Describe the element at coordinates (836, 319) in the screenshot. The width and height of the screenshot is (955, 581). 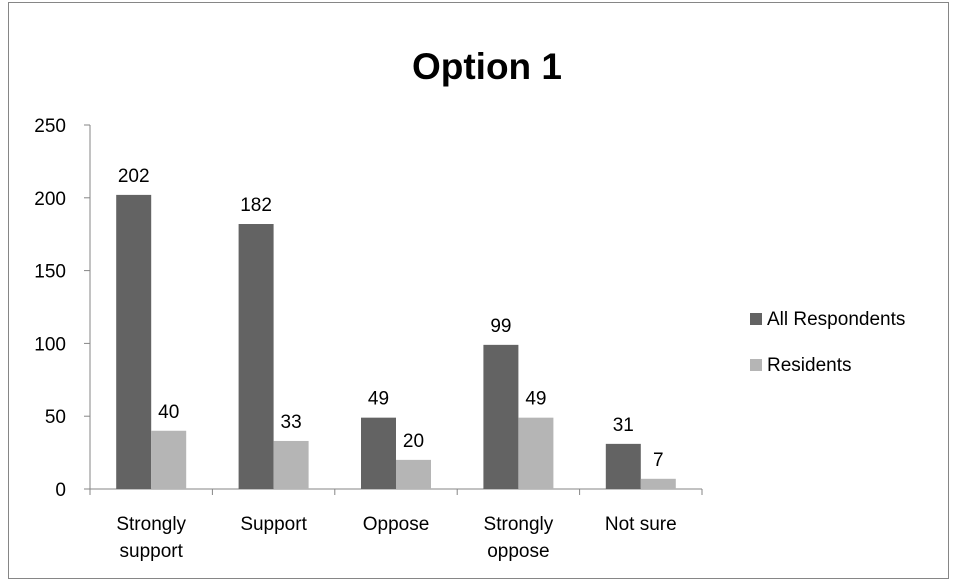
I see `legend-label: All Respondents` at that location.